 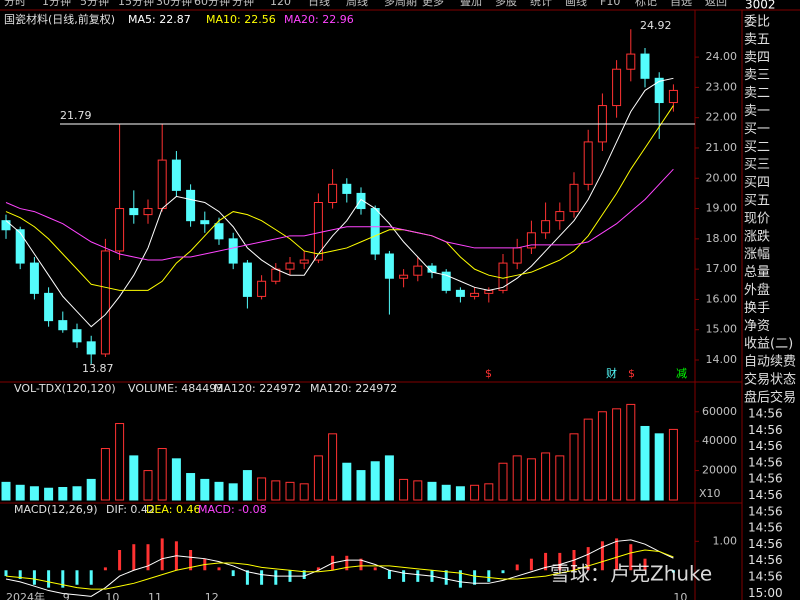 I want to click on toolbar-item: 自选, so click(x=681, y=4).